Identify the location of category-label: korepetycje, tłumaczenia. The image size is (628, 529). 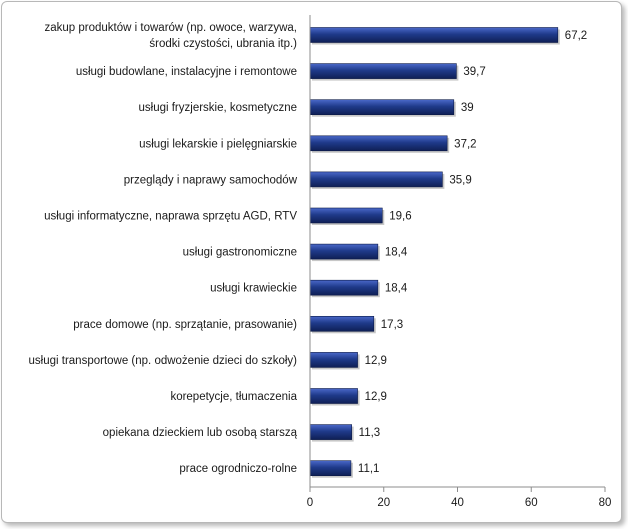
(233, 397).